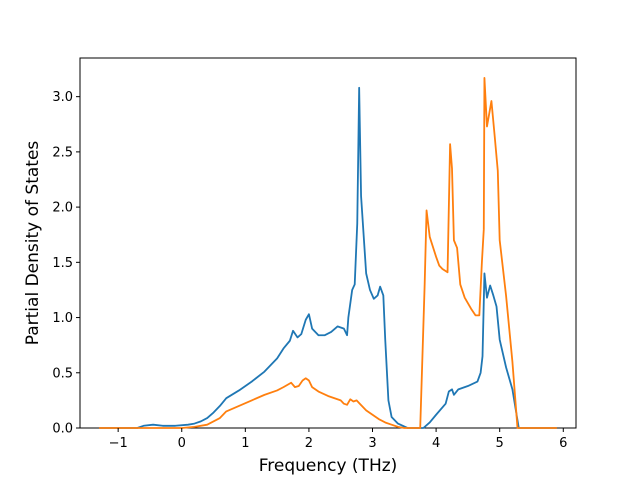  What do you see at coordinates (563, 443) in the screenshot?
I see `x-tick-label: 6` at bounding box center [563, 443].